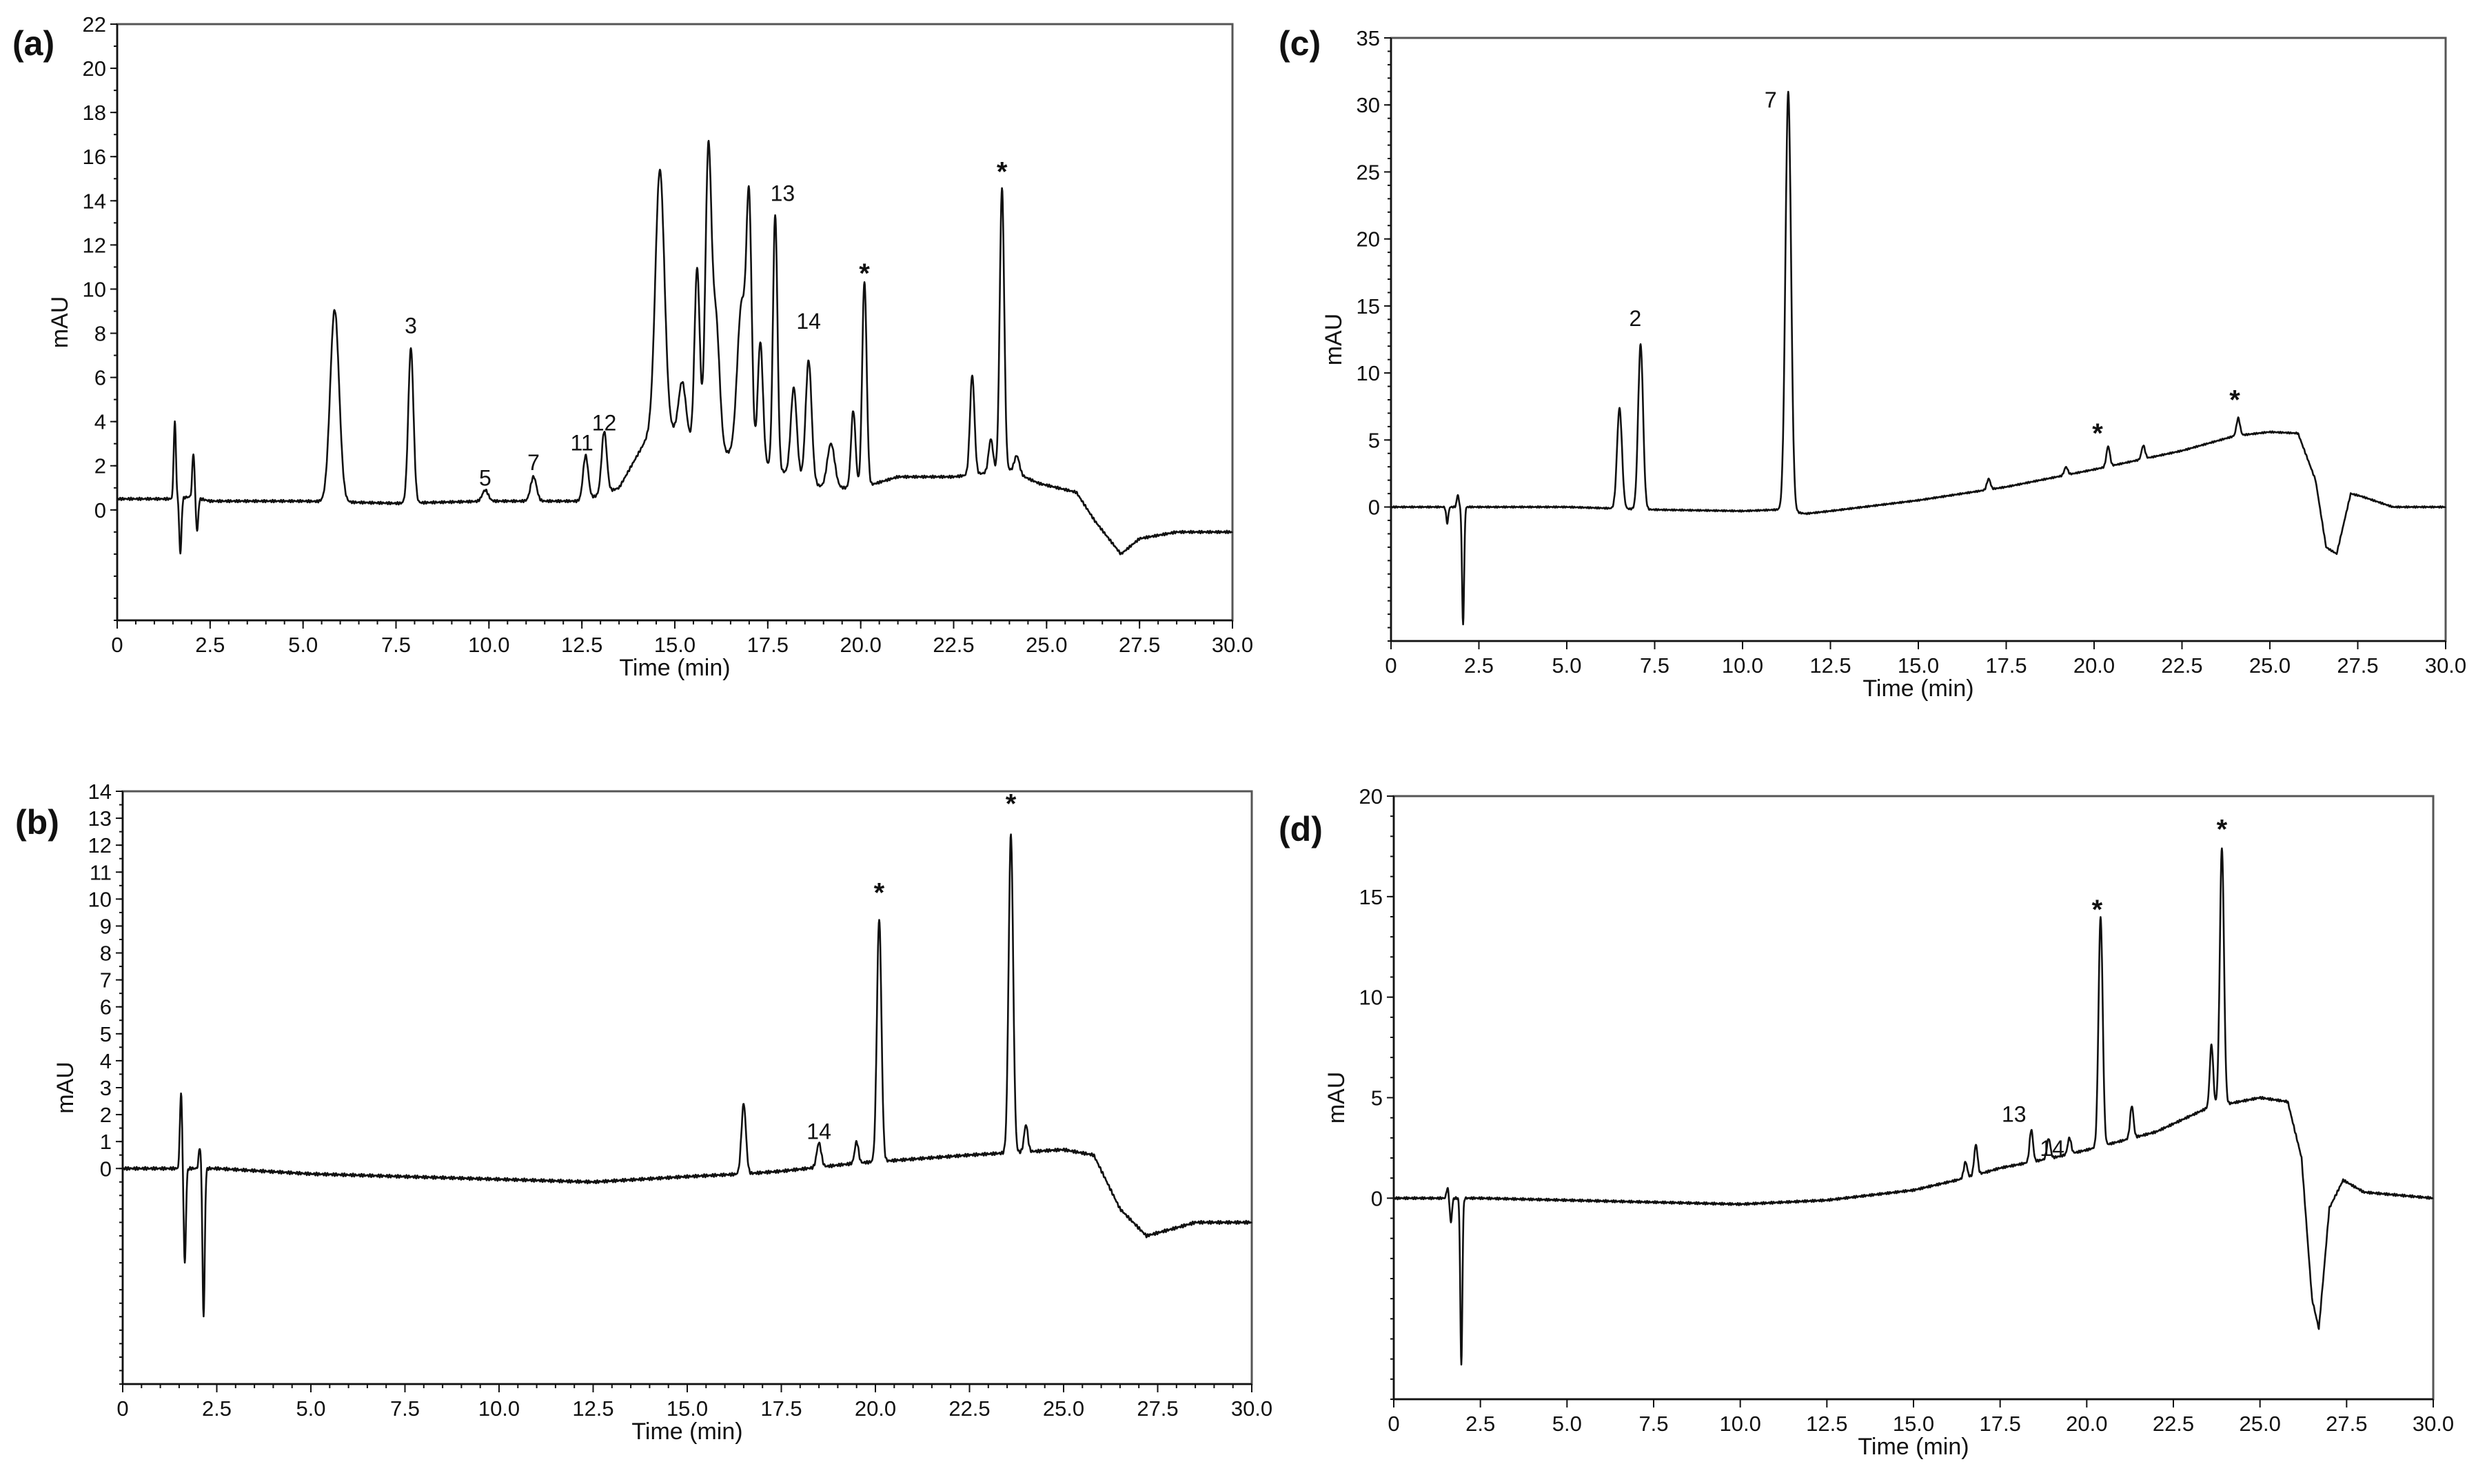 The height and width of the screenshot is (1484, 2487). I want to click on y-tick-label: 16, so click(94, 157).